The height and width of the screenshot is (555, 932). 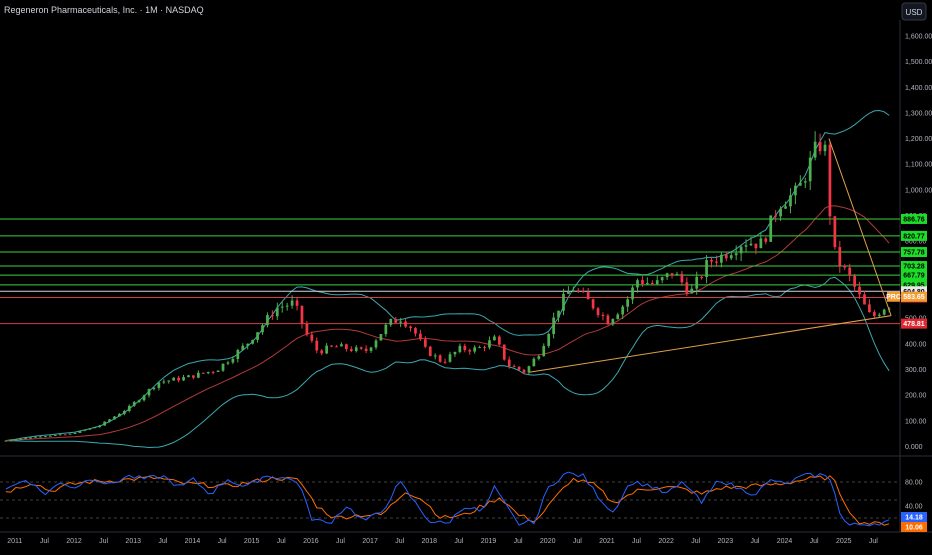 What do you see at coordinates (914, 236) in the screenshot?
I see `level-tag-label: 820.77` at bounding box center [914, 236].